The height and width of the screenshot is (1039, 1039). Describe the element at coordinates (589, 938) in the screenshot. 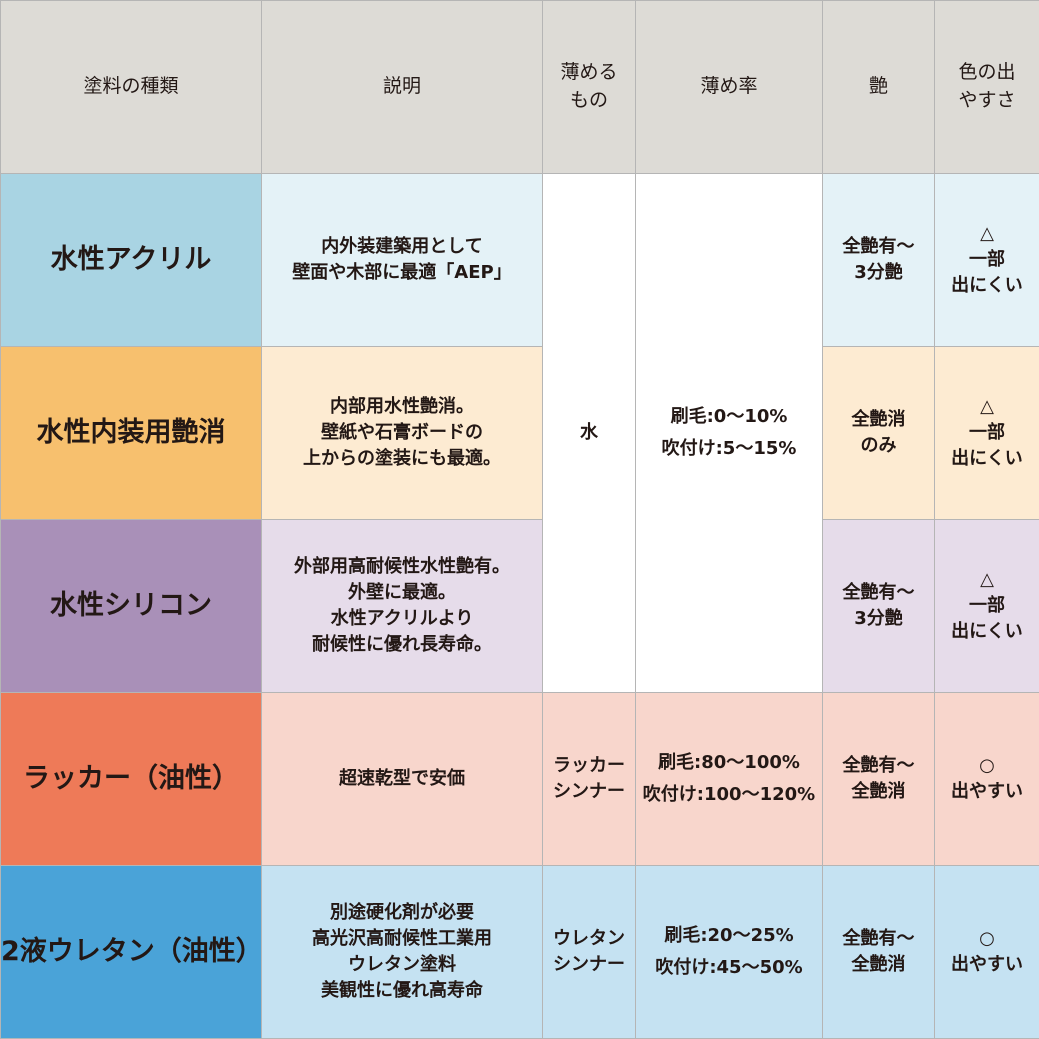

I see `line: ウレタン` at that location.